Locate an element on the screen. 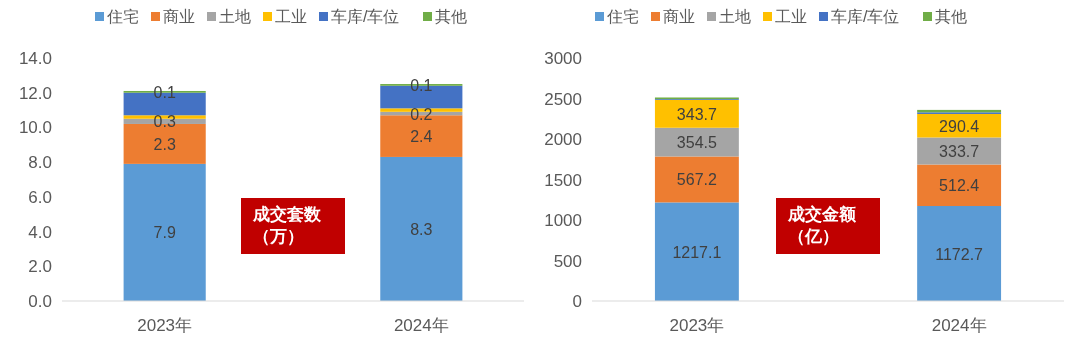 This screenshot has width=1080, height=349. y-tick-label: 3000 is located at coordinates (563, 58).